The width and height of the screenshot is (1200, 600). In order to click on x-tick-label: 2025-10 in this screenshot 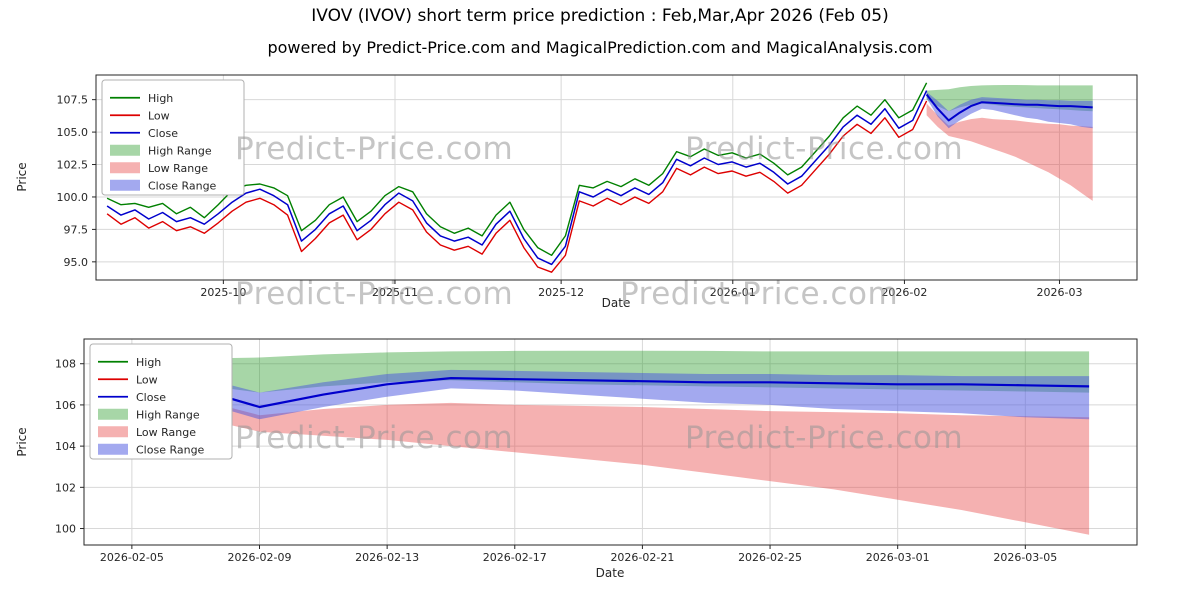, I will do `click(223, 292)`.